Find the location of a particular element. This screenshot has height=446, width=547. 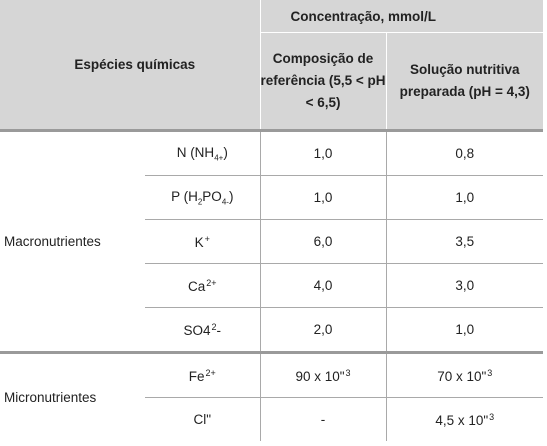

solution-value: 3,0 is located at coordinates (465, 285).